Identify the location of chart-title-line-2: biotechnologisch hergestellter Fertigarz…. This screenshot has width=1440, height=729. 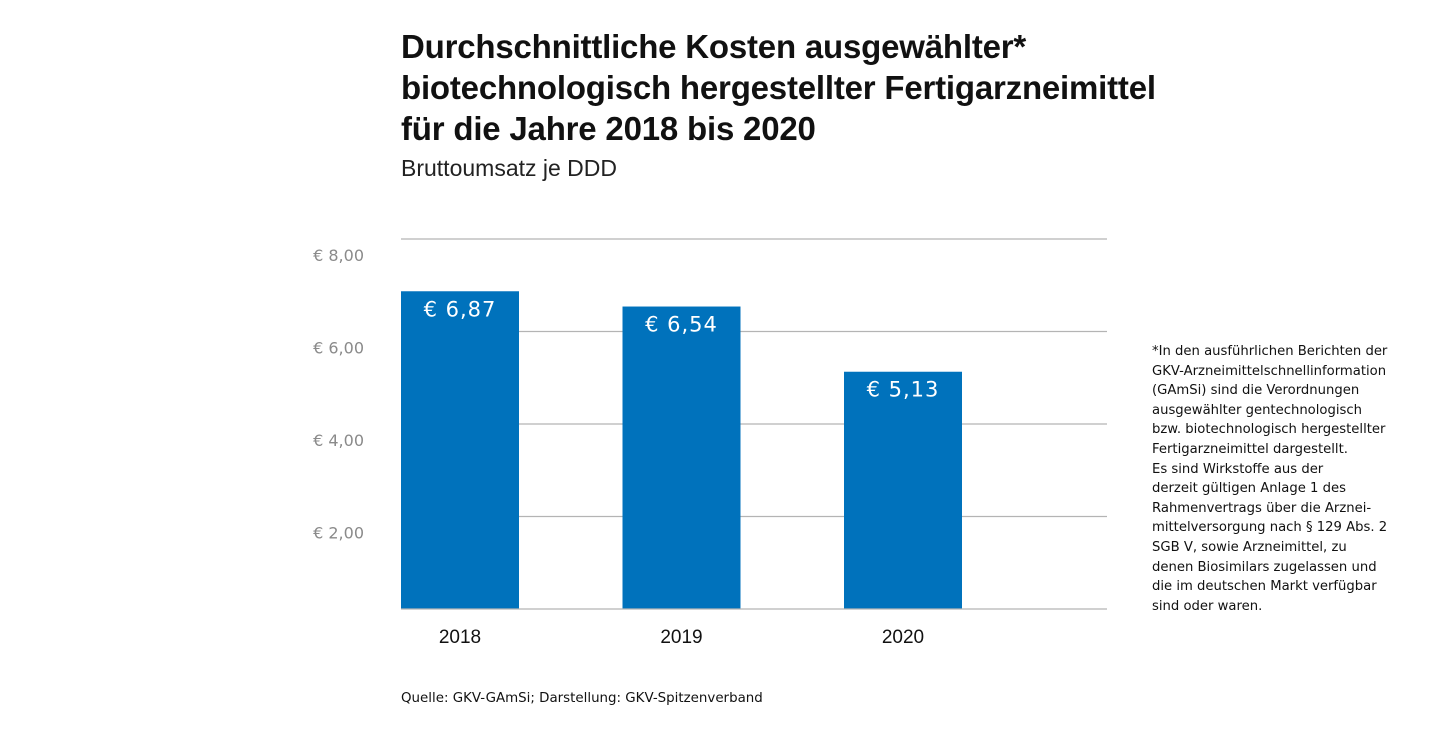
(778, 87).